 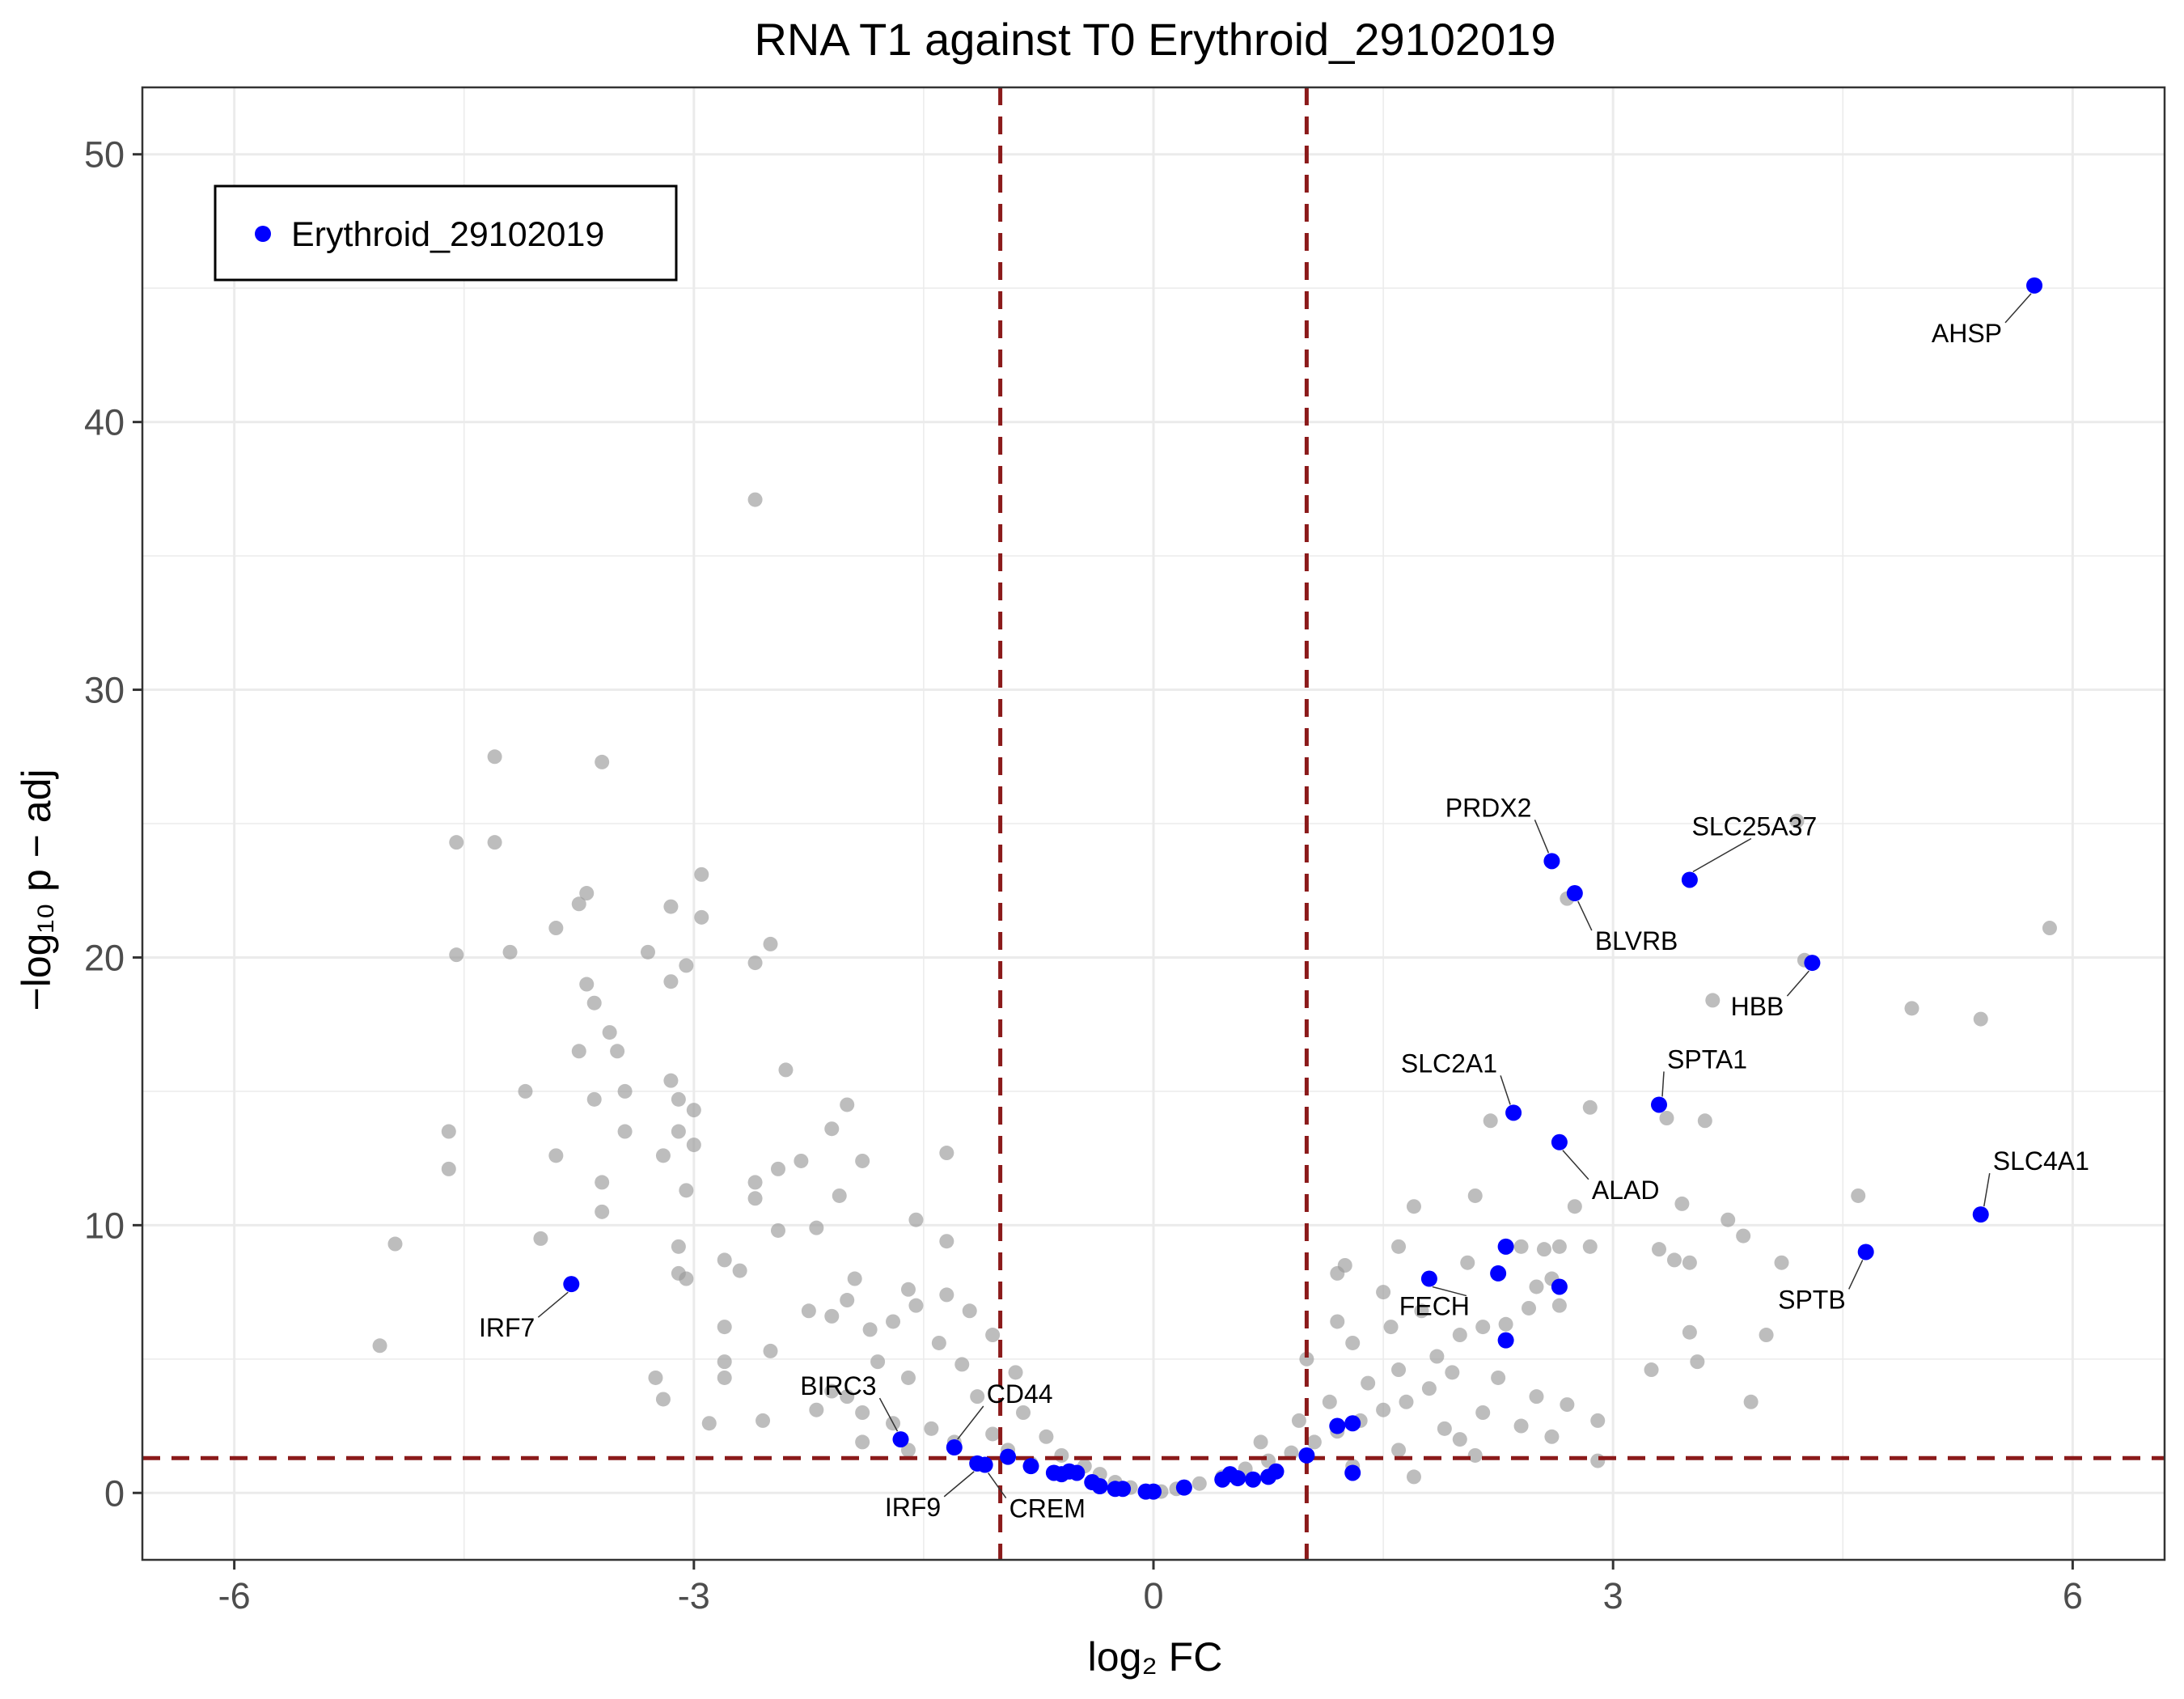 I want to click on x-tick-label: -3, so click(x=694, y=1595).